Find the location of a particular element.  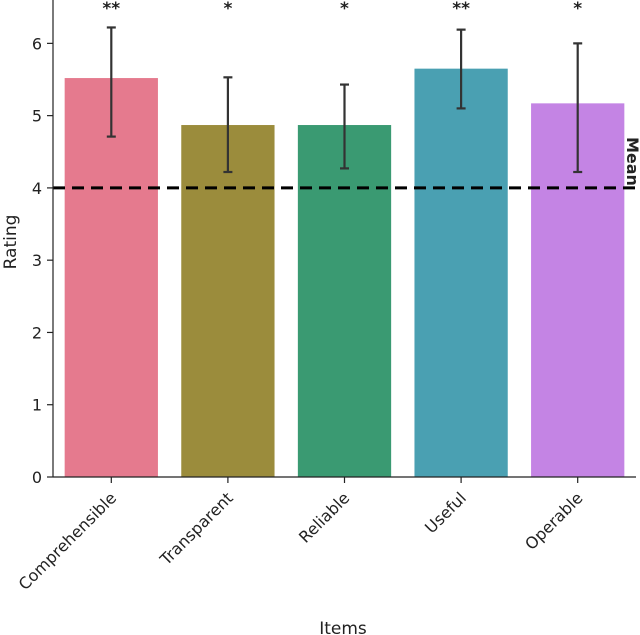

x-tick-label: Useful is located at coordinates (445, 512).